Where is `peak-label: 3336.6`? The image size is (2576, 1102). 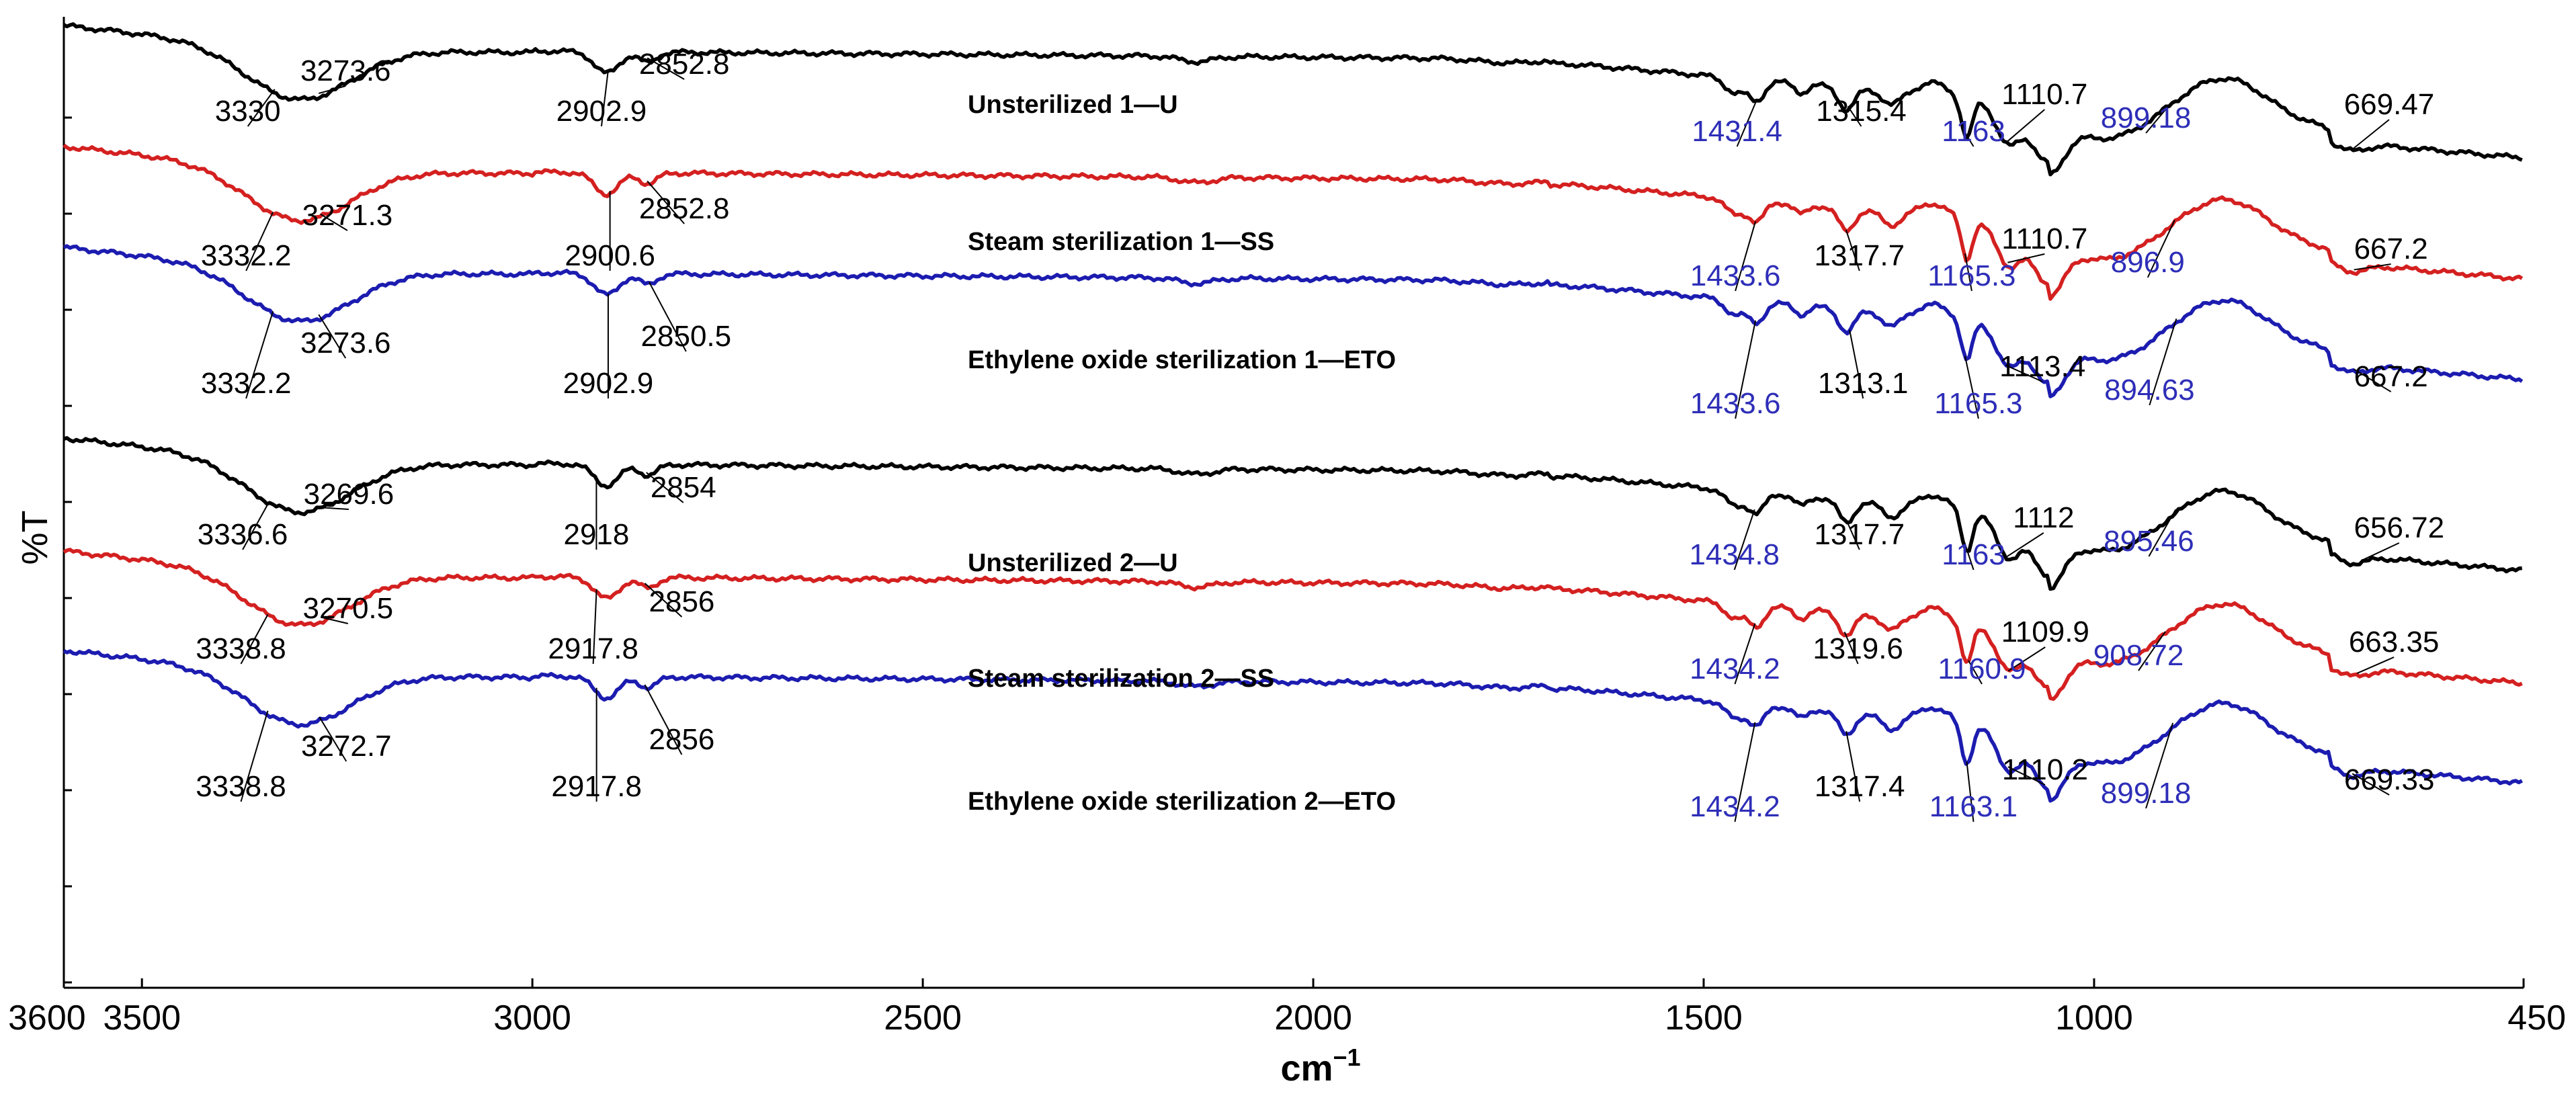 peak-label: 3336.6 is located at coordinates (243, 534).